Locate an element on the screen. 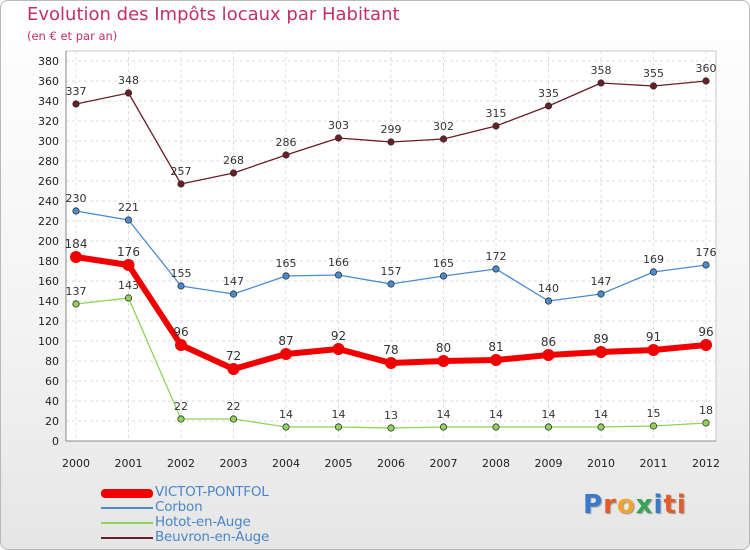 Image resolution: width=750 pixels, height=550 pixels. y-tick-label: 0 is located at coordinates (55, 441).